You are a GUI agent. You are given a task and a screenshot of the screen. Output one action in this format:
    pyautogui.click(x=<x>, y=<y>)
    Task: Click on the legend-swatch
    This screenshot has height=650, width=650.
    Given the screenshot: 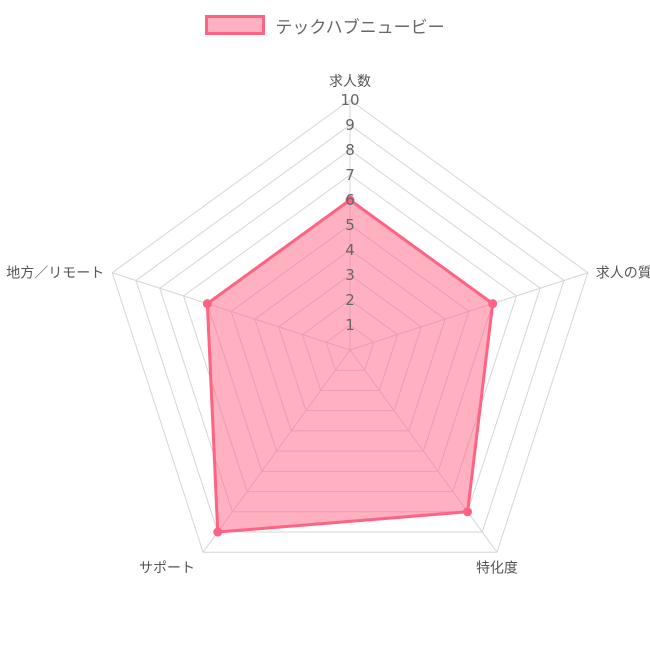 What is the action you would take?
    pyautogui.click(x=235, y=25)
    